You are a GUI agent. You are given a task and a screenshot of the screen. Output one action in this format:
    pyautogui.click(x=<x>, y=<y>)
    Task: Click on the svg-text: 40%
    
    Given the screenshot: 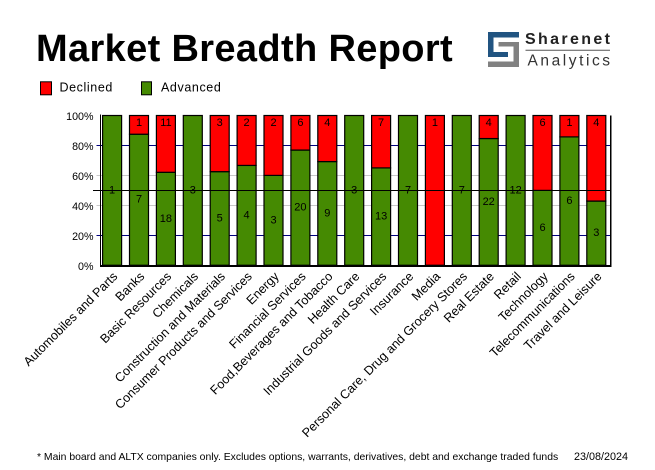 What is the action you would take?
    pyautogui.click(x=83, y=207)
    